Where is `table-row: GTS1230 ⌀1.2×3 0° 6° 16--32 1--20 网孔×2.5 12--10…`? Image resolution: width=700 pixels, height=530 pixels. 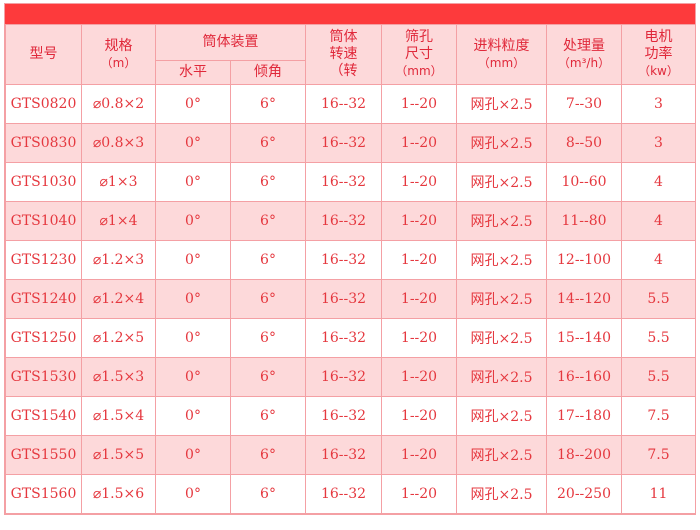 table-row: GTS1230 ⌀1.2×3 0° 6° 16--32 1--20 网孔×2.5 12--10… is located at coordinates (350, 260).